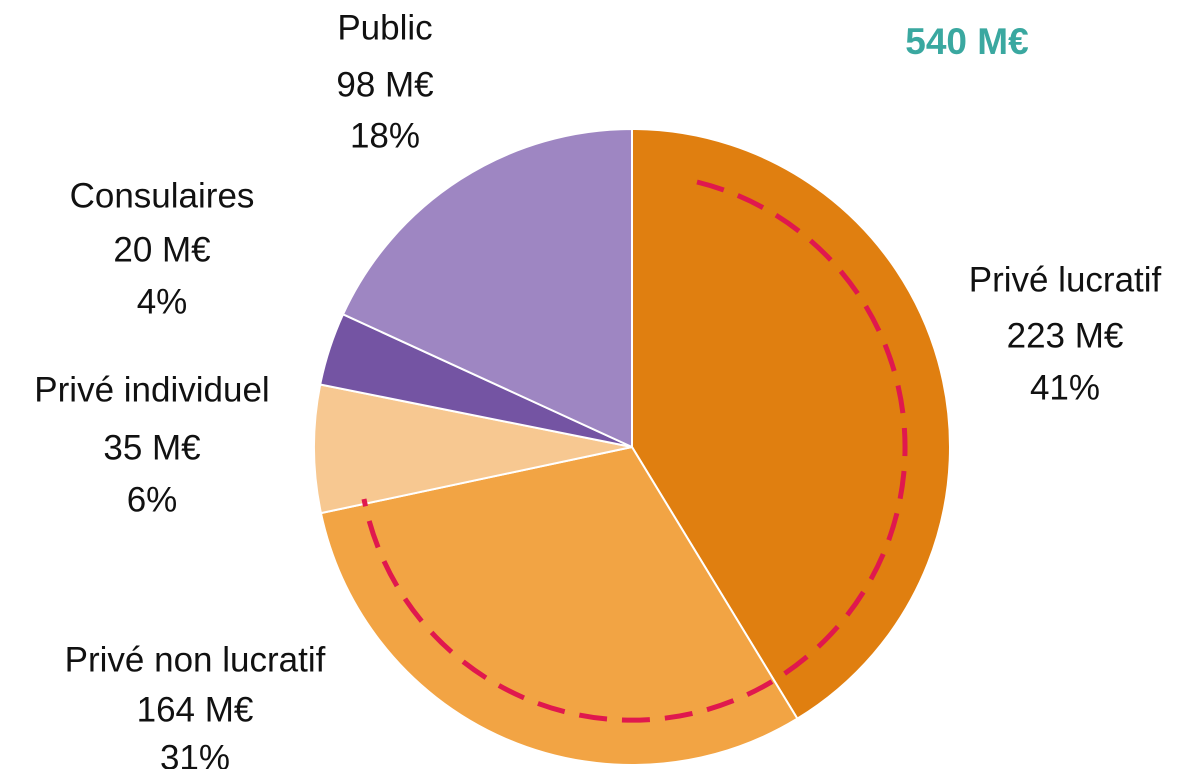  I want to click on slice-label: Privé lucratif, so click(1065, 279).